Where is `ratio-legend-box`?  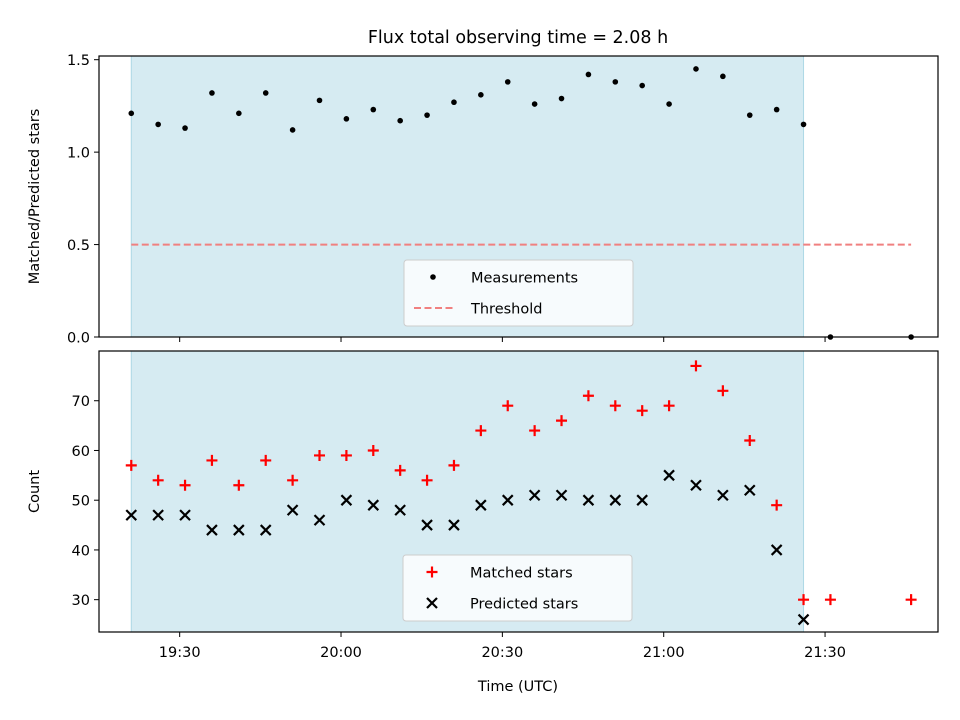 ratio-legend-box is located at coordinates (518, 293).